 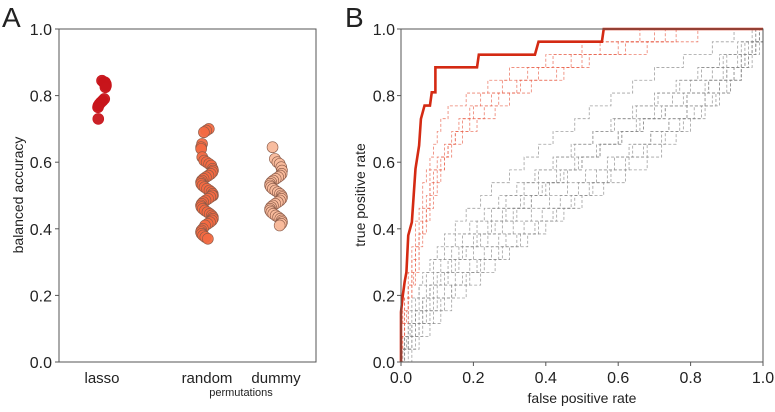 I want to click on x-category-label: lasso, so click(x=101, y=378).